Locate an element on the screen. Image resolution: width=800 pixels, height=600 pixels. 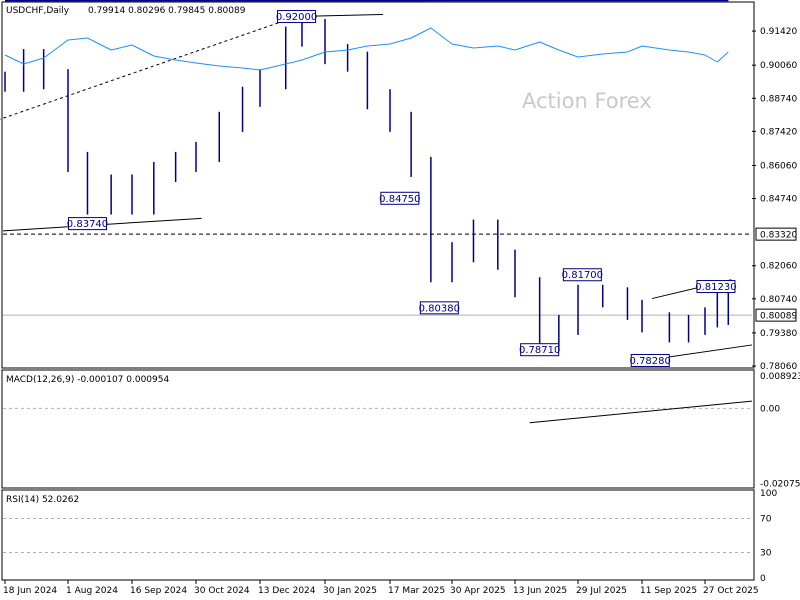
price-annotation: 0.80380 is located at coordinates (439, 308).